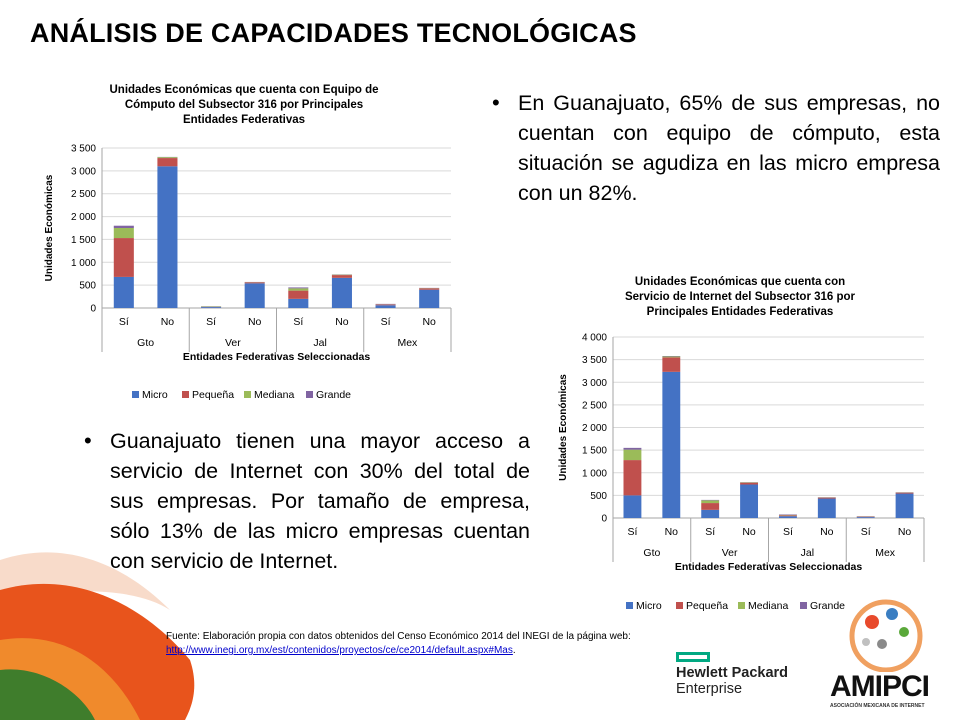 The image size is (960, 720). What do you see at coordinates (514, 650) in the screenshot?
I see `source-end: .` at bounding box center [514, 650].